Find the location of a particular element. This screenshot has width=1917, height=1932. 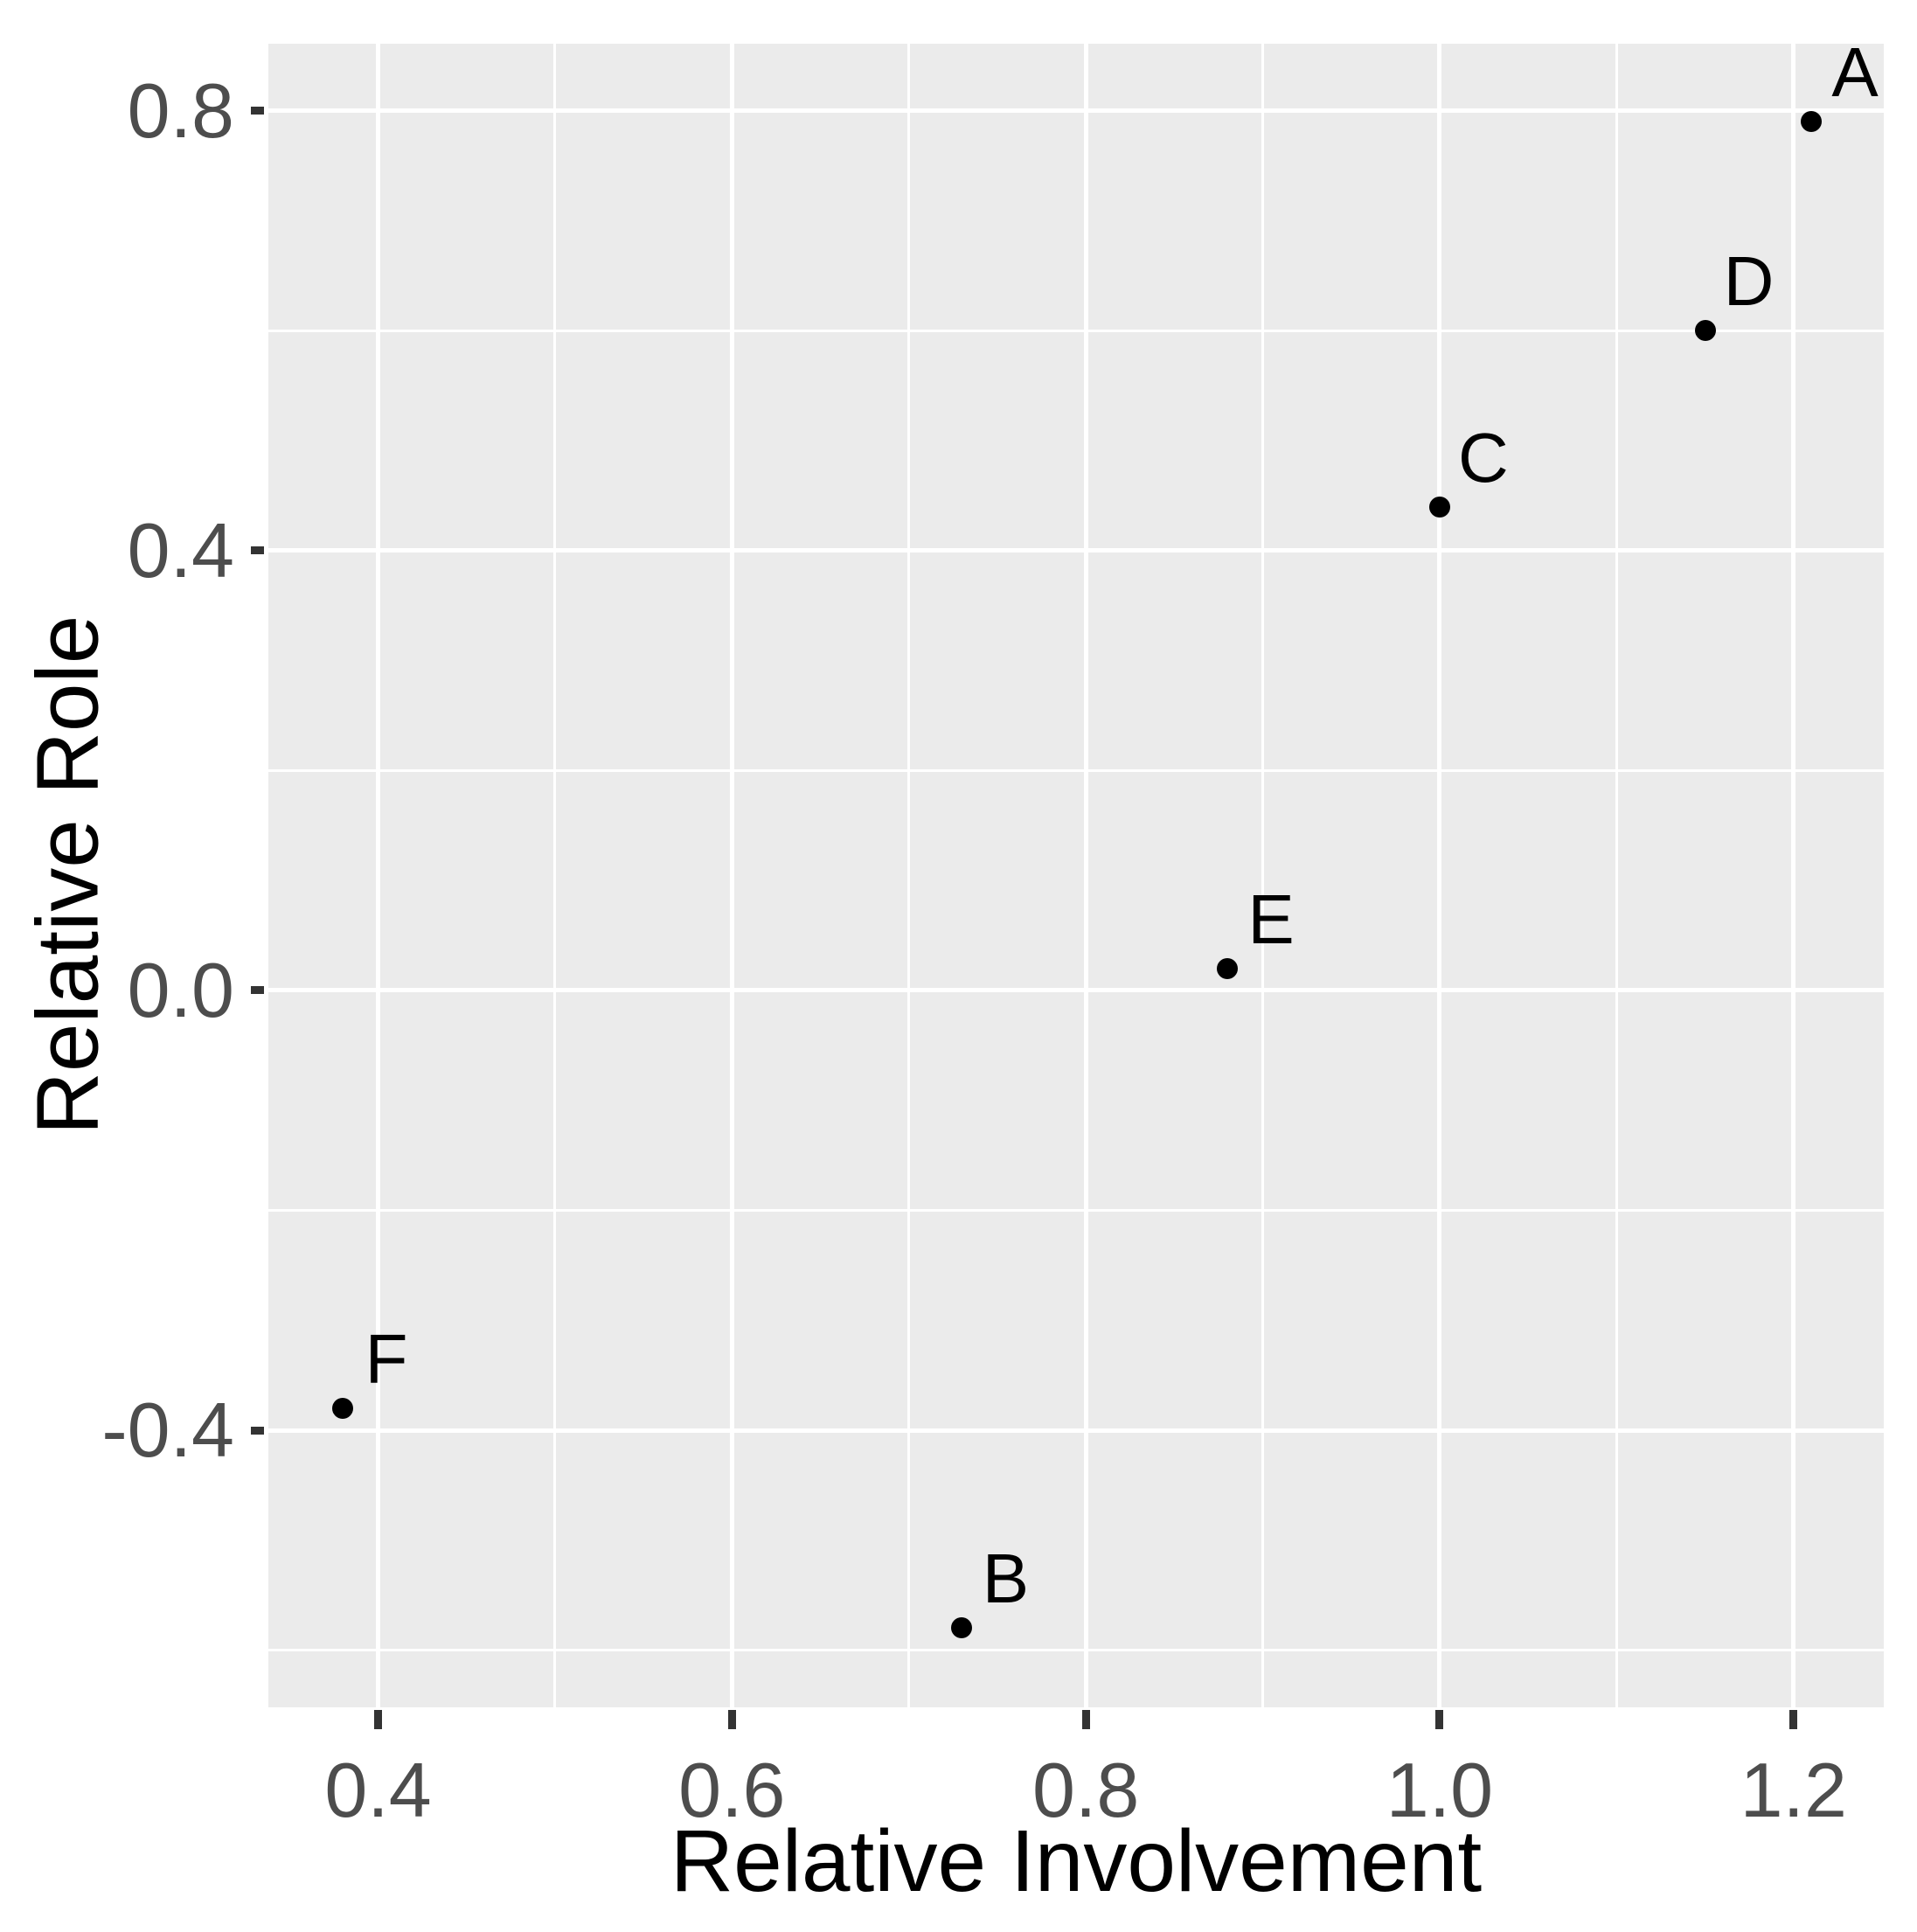

x-axis-tick-label: 0.8 is located at coordinates (1085, 1790).